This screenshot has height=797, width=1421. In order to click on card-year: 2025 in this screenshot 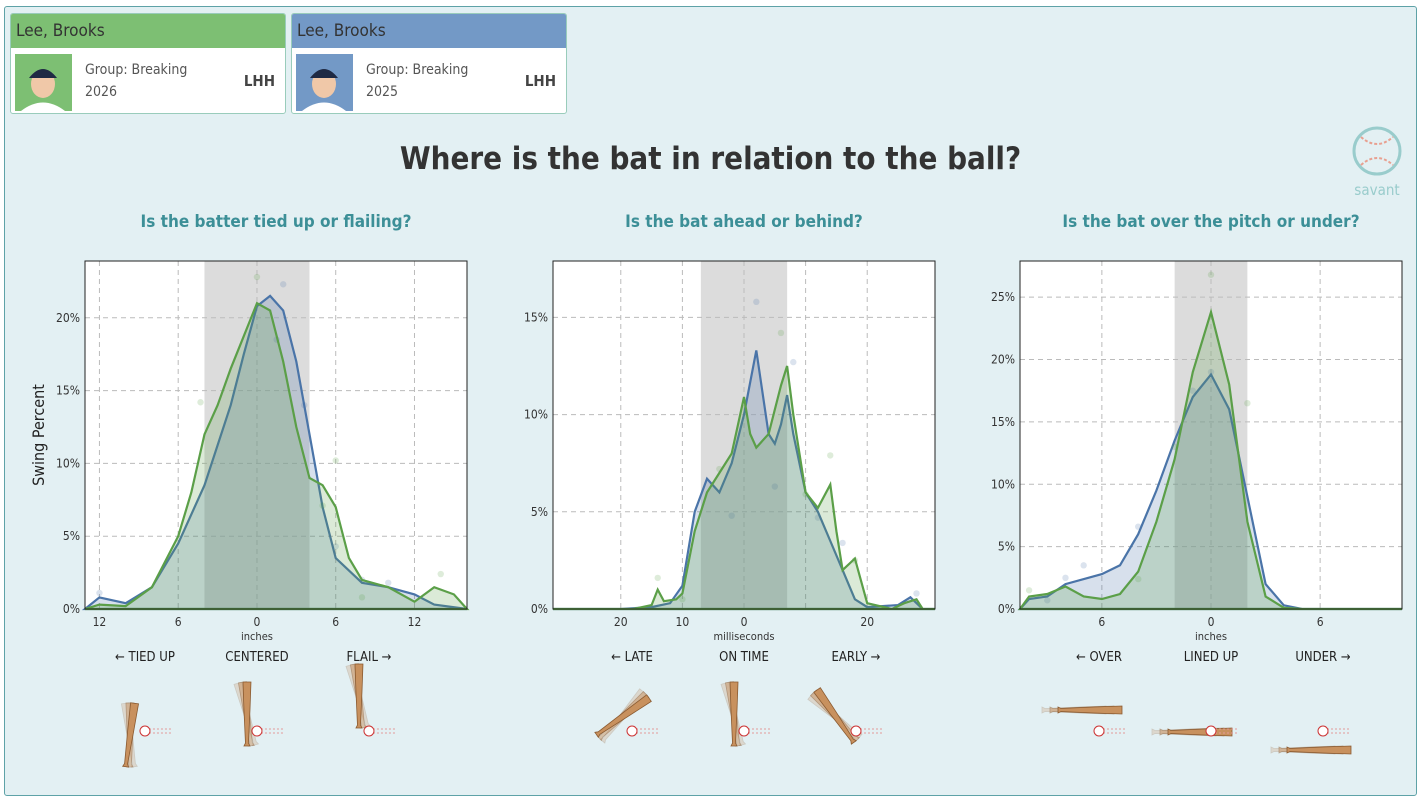, I will do `click(382, 92)`.